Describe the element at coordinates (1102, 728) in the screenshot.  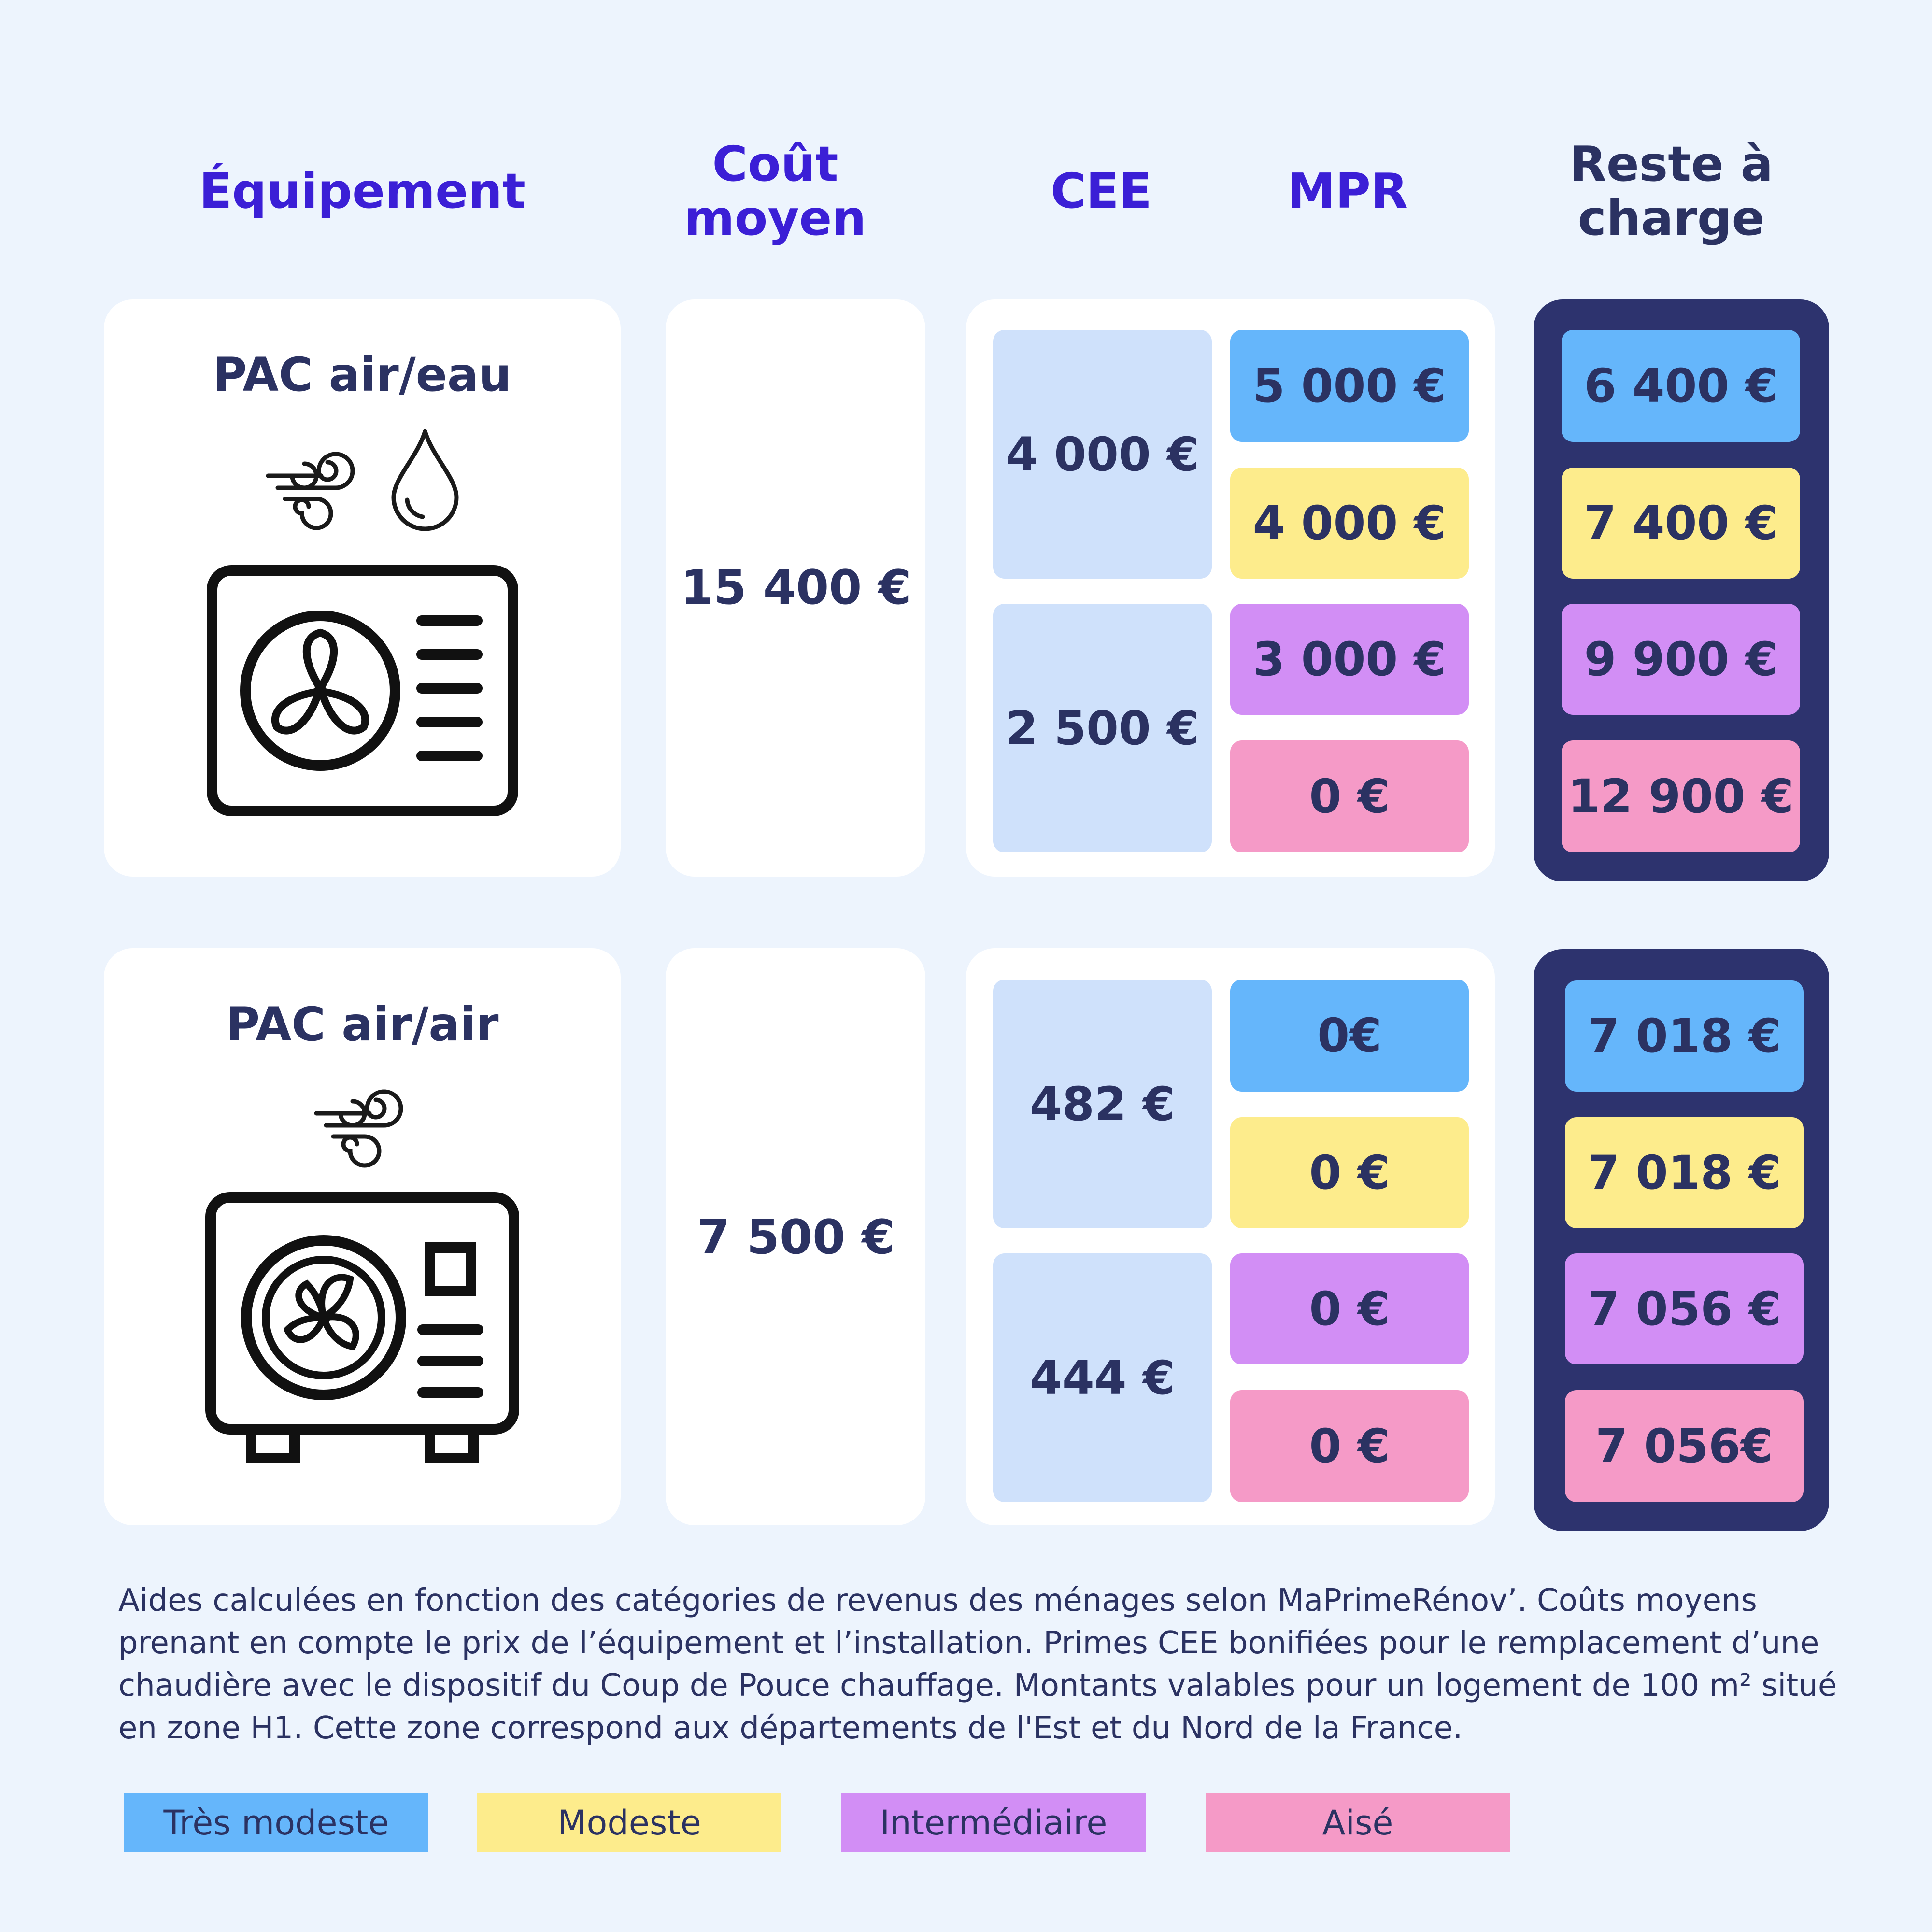
I see `cee-cell: 2 500 €` at that location.